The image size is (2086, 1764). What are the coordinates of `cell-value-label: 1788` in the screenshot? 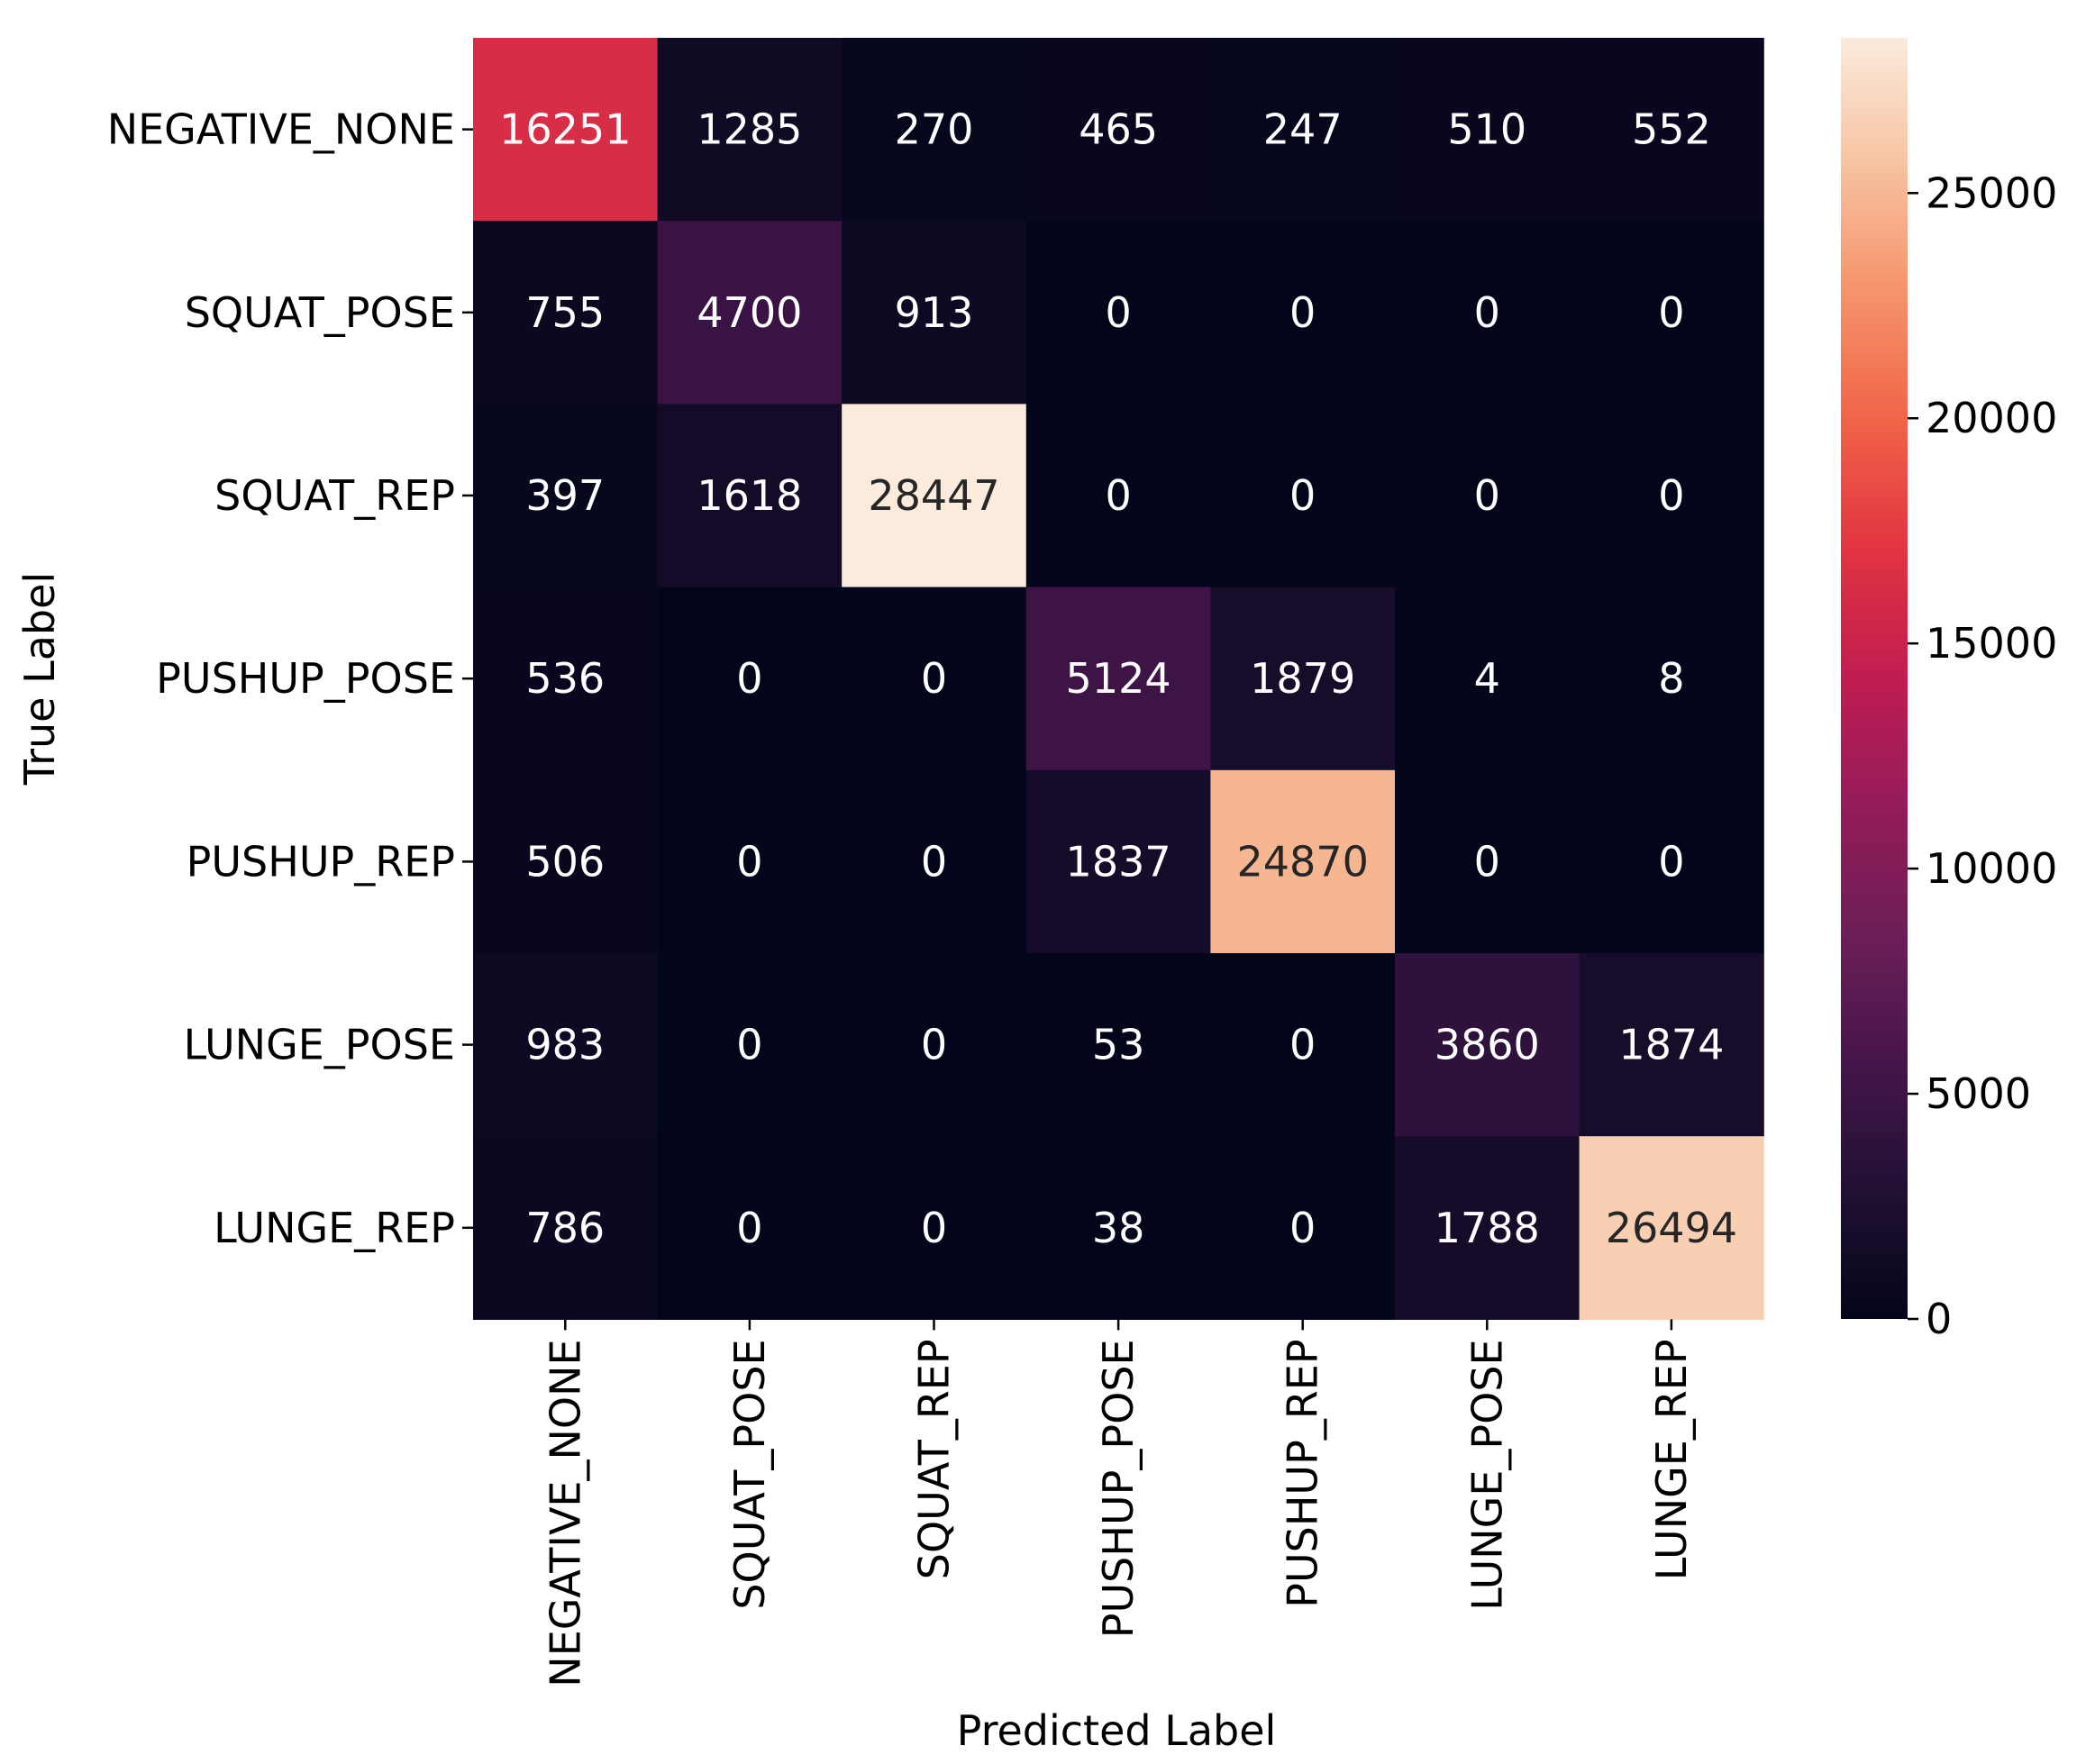 It's located at (1488, 1228).